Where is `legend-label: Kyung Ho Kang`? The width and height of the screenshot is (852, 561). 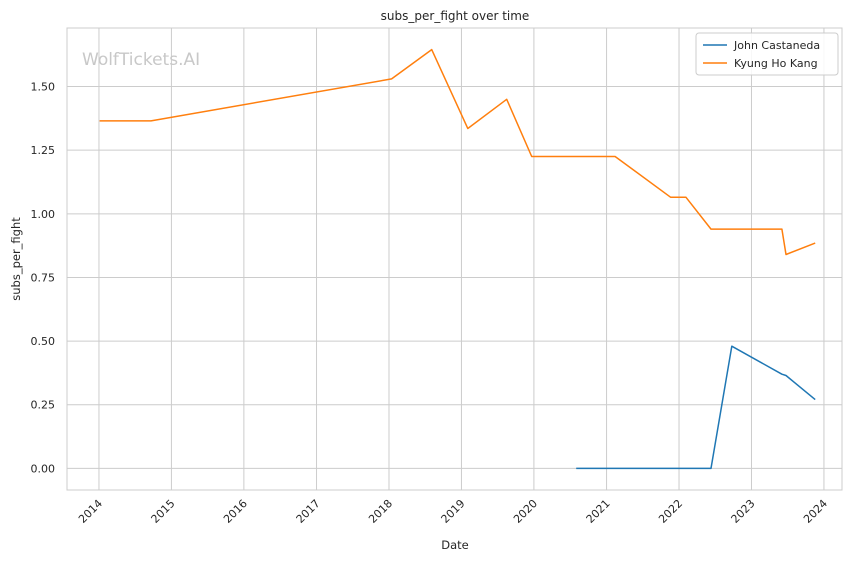
legend-label: Kyung Ho Kang is located at coordinates (776, 63).